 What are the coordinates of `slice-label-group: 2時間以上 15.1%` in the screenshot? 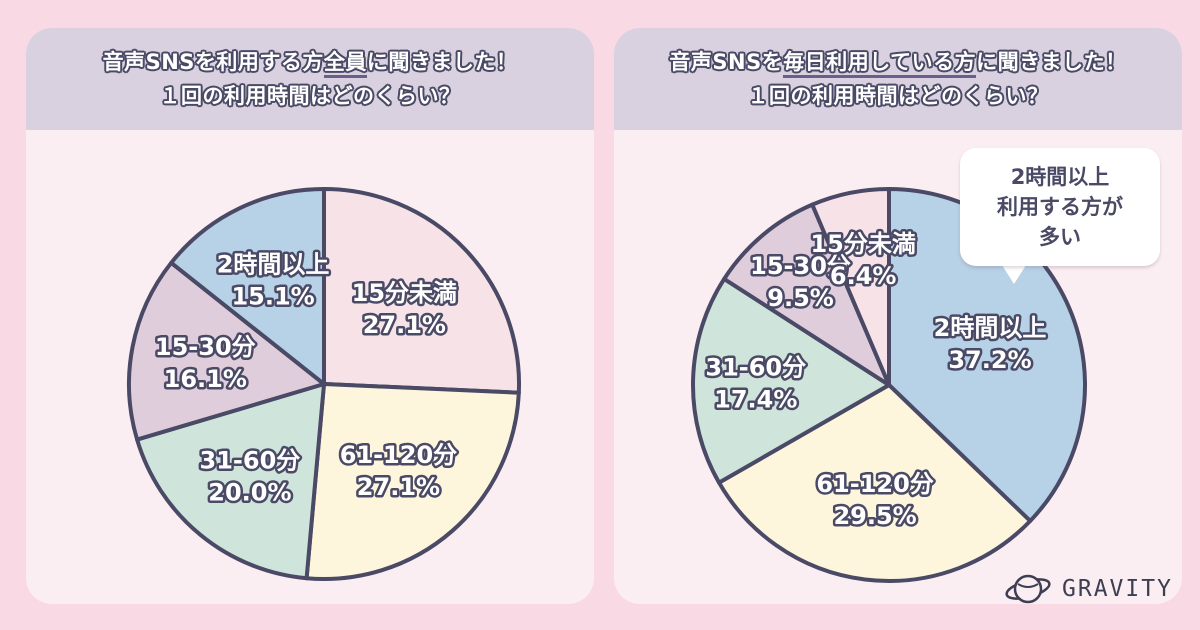 It's located at (273, 280).